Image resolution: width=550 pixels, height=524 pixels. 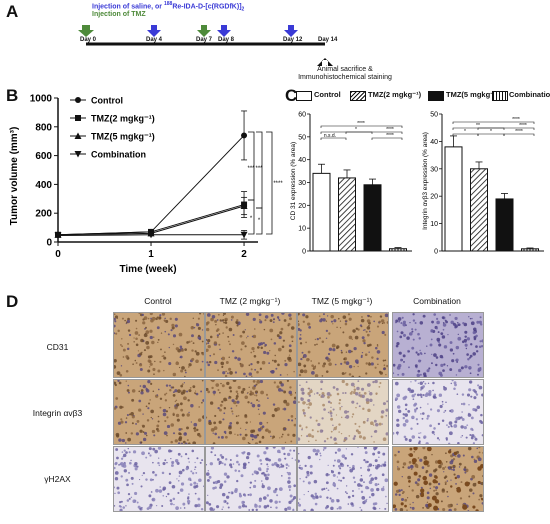 What do you see at coordinates (204, 40) in the screenshot?
I see `day-label-7: Day 7` at bounding box center [204, 40].